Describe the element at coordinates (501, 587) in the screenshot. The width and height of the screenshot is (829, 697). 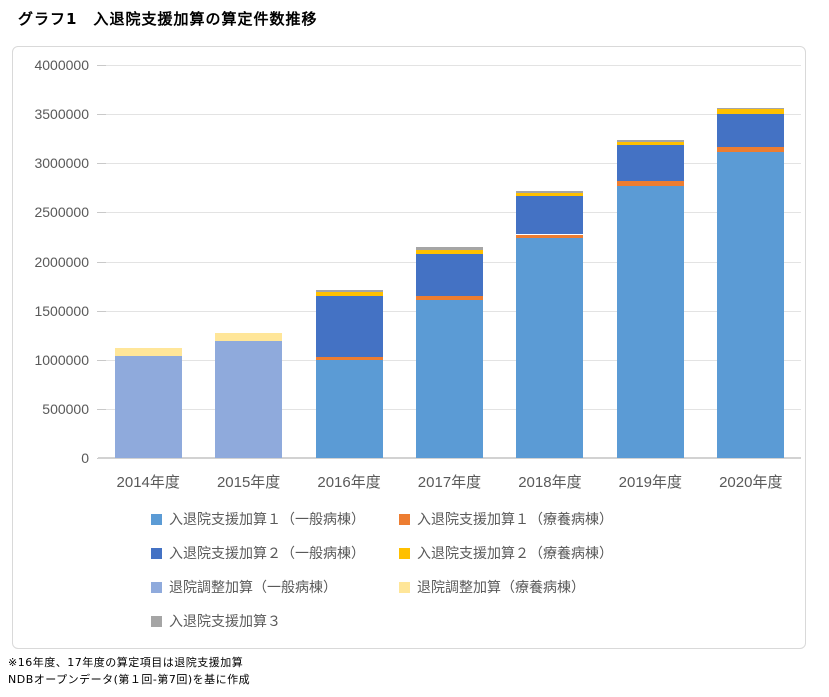
I see `legend-label: 退院調整加算（療養病棟）` at that location.